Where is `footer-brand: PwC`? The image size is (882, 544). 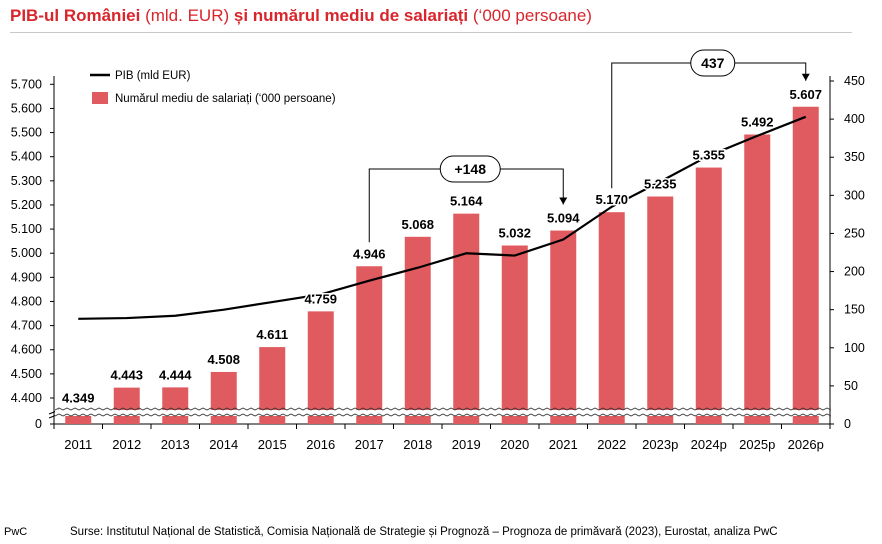
footer-brand: PwC is located at coordinates (16, 532).